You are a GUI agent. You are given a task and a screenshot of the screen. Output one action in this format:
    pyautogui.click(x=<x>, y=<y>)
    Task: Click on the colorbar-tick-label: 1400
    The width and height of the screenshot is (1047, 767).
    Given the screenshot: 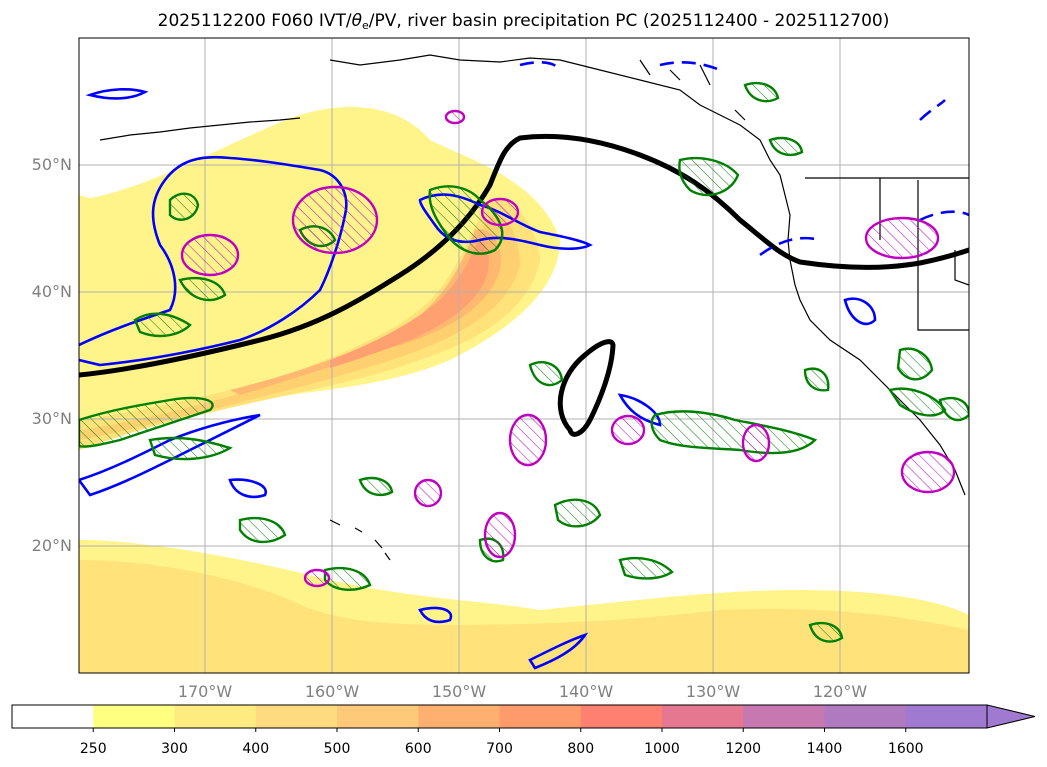 What is the action you would take?
    pyautogui.click(x=824, y=749)
    